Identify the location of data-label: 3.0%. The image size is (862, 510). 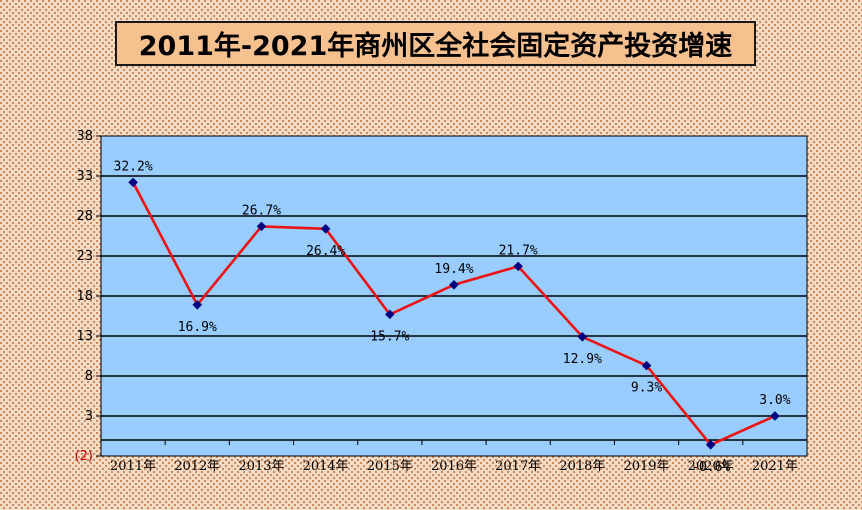
(774, 400).